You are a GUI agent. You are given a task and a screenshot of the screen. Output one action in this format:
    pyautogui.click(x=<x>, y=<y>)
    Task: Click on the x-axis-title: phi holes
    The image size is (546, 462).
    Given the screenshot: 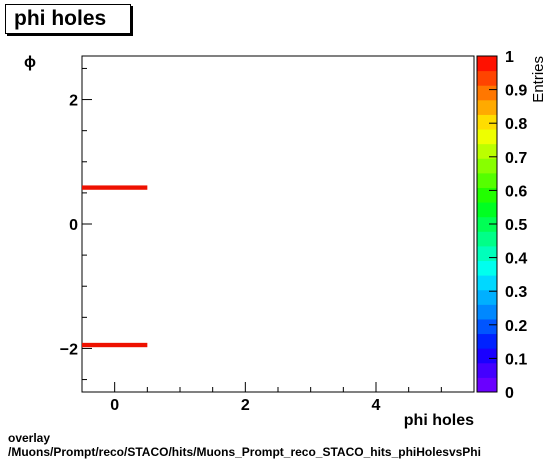 What is the action you would take?
    pyautogui.click(x=439, y=420)
    